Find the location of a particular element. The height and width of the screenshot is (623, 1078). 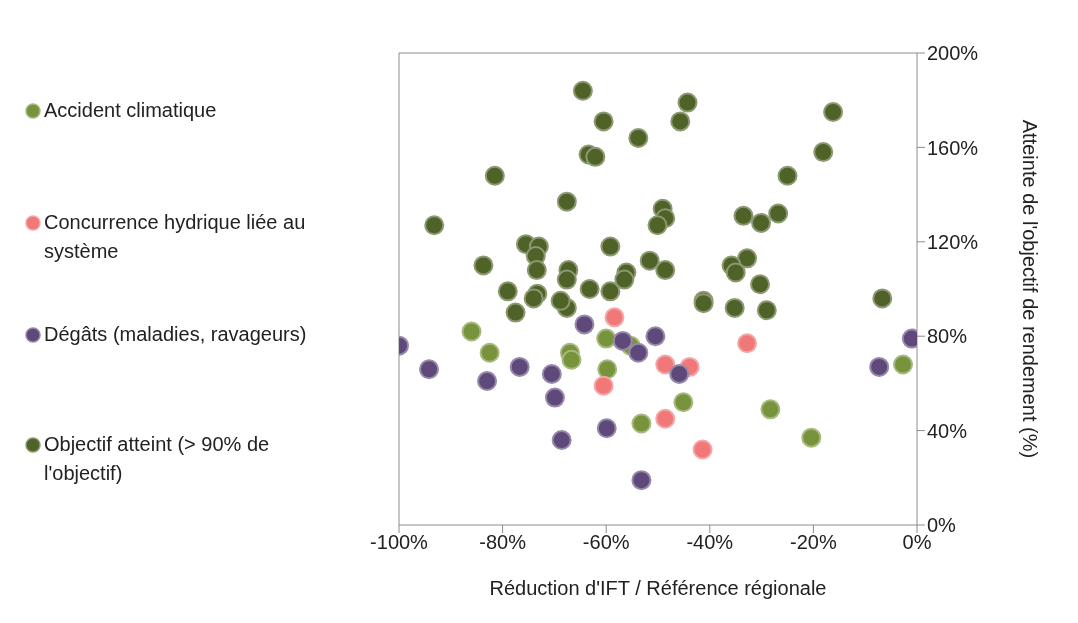

y-tick-label: 120% is located at coordinates (953, 241).